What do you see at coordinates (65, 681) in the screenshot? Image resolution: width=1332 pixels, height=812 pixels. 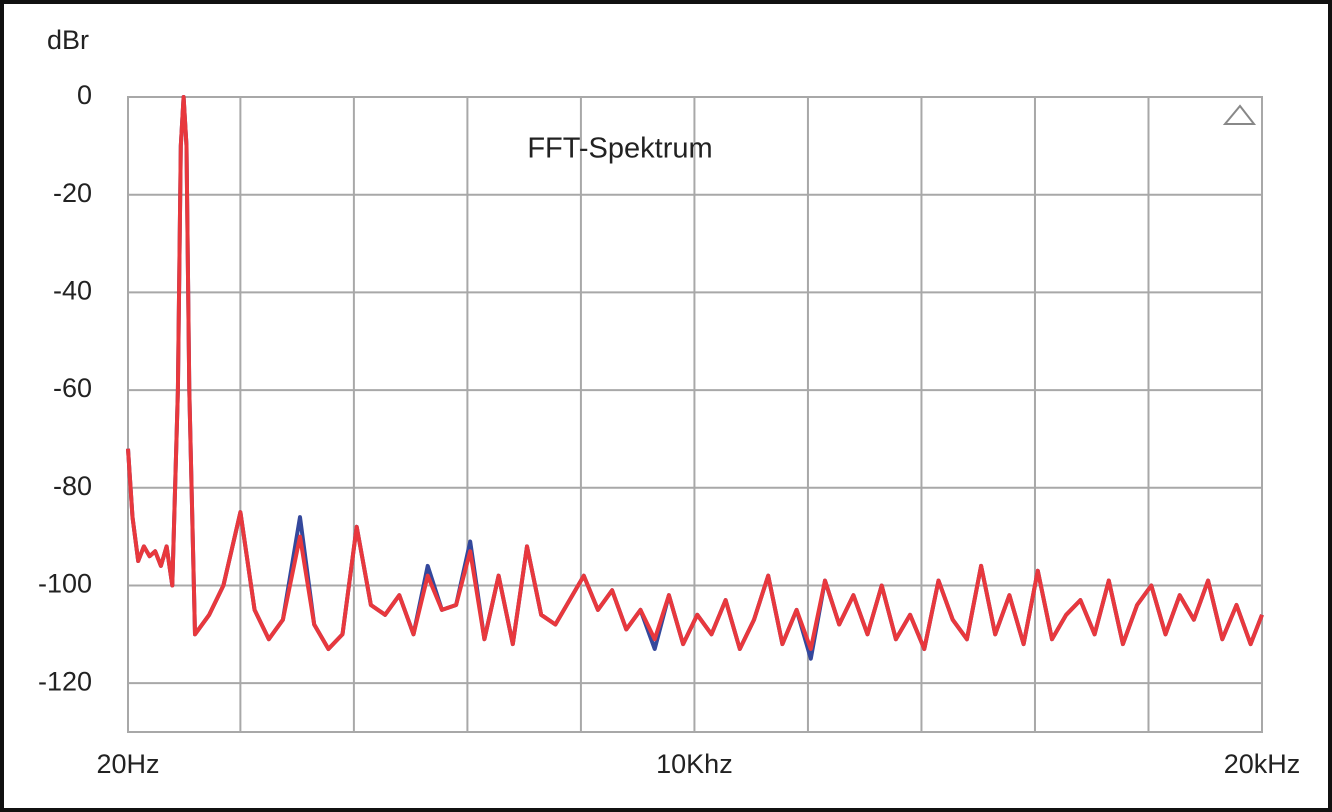 I see `y-tick-label: -120` at bounding box center [65, 681].